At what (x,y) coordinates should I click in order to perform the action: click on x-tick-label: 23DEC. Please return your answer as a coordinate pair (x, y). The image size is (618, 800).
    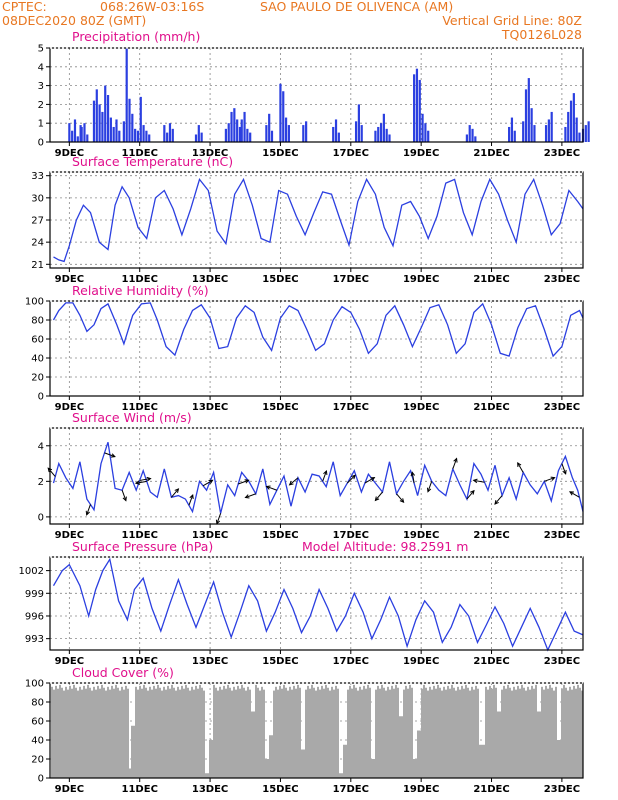
    Looking at the image, I should click on (562, 661).